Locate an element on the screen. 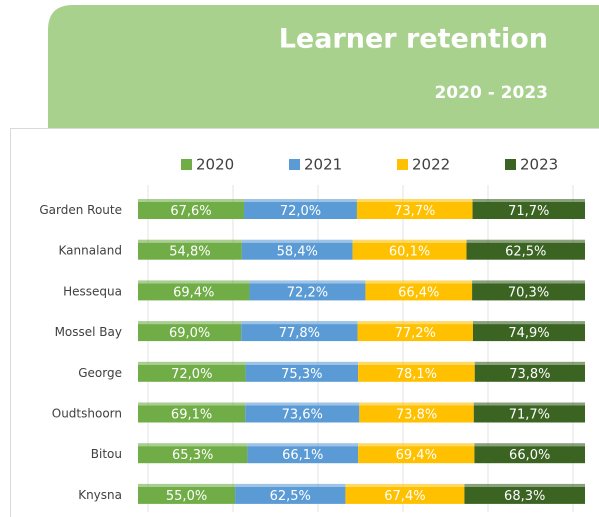  data-label: 55,0% is located at coordinates (186, 496).